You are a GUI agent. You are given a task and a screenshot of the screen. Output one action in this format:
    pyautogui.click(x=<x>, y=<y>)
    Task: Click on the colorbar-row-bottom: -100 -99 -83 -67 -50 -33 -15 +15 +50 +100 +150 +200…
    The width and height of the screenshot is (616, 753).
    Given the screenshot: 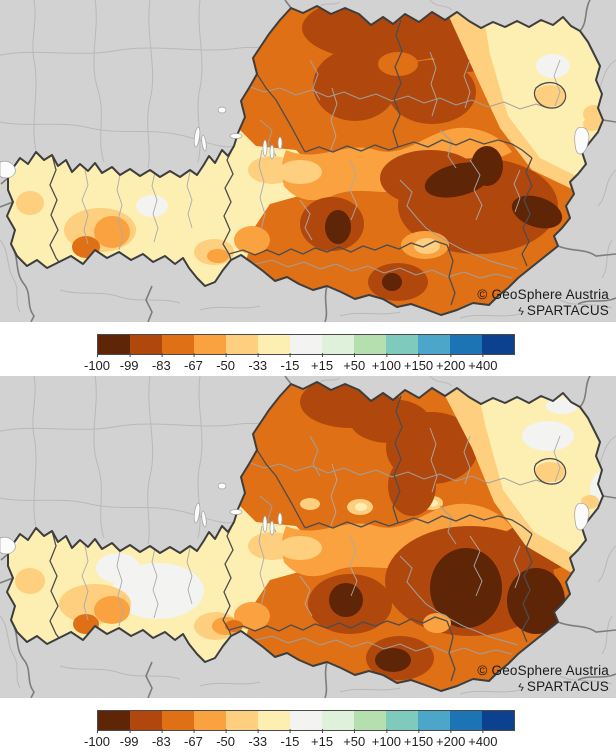 What is the action you would take?
    pyautogui.click(x=308, y=725)
    